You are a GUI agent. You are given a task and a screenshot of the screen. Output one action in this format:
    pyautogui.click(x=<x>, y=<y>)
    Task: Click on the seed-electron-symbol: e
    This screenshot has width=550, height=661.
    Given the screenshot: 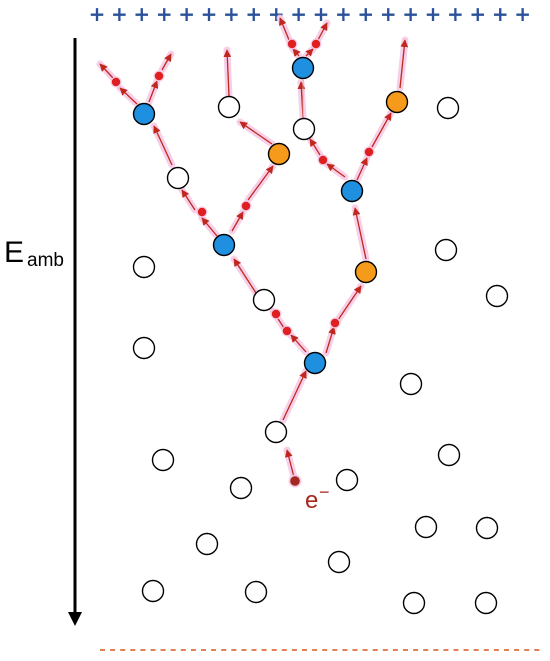 What is the action you would take?
    pyautogui.click(x=311, y=500)
    